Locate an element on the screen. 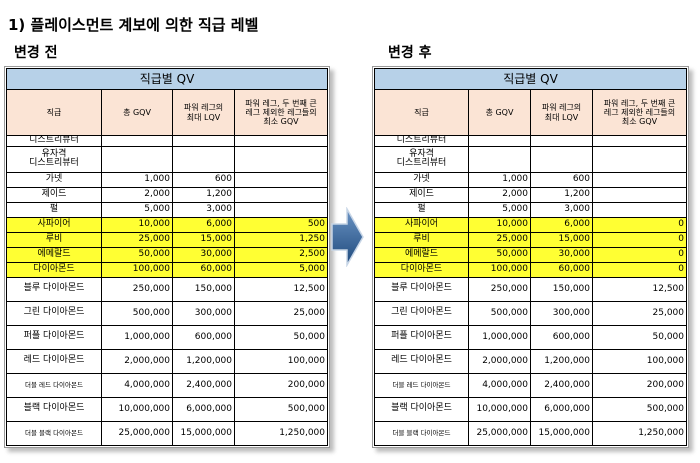 The width and height of the screenshot is (700, 463). after-table-row: 블랙 다이아몬드 10,000,000 6,000,000 500,000 is located at coordinates (530, 409).